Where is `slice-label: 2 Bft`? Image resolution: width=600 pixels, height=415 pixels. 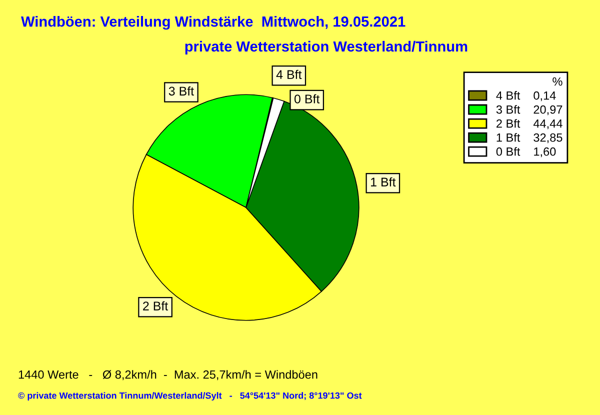
slice-label: 2 Bft is located at coordinates (155, 305).